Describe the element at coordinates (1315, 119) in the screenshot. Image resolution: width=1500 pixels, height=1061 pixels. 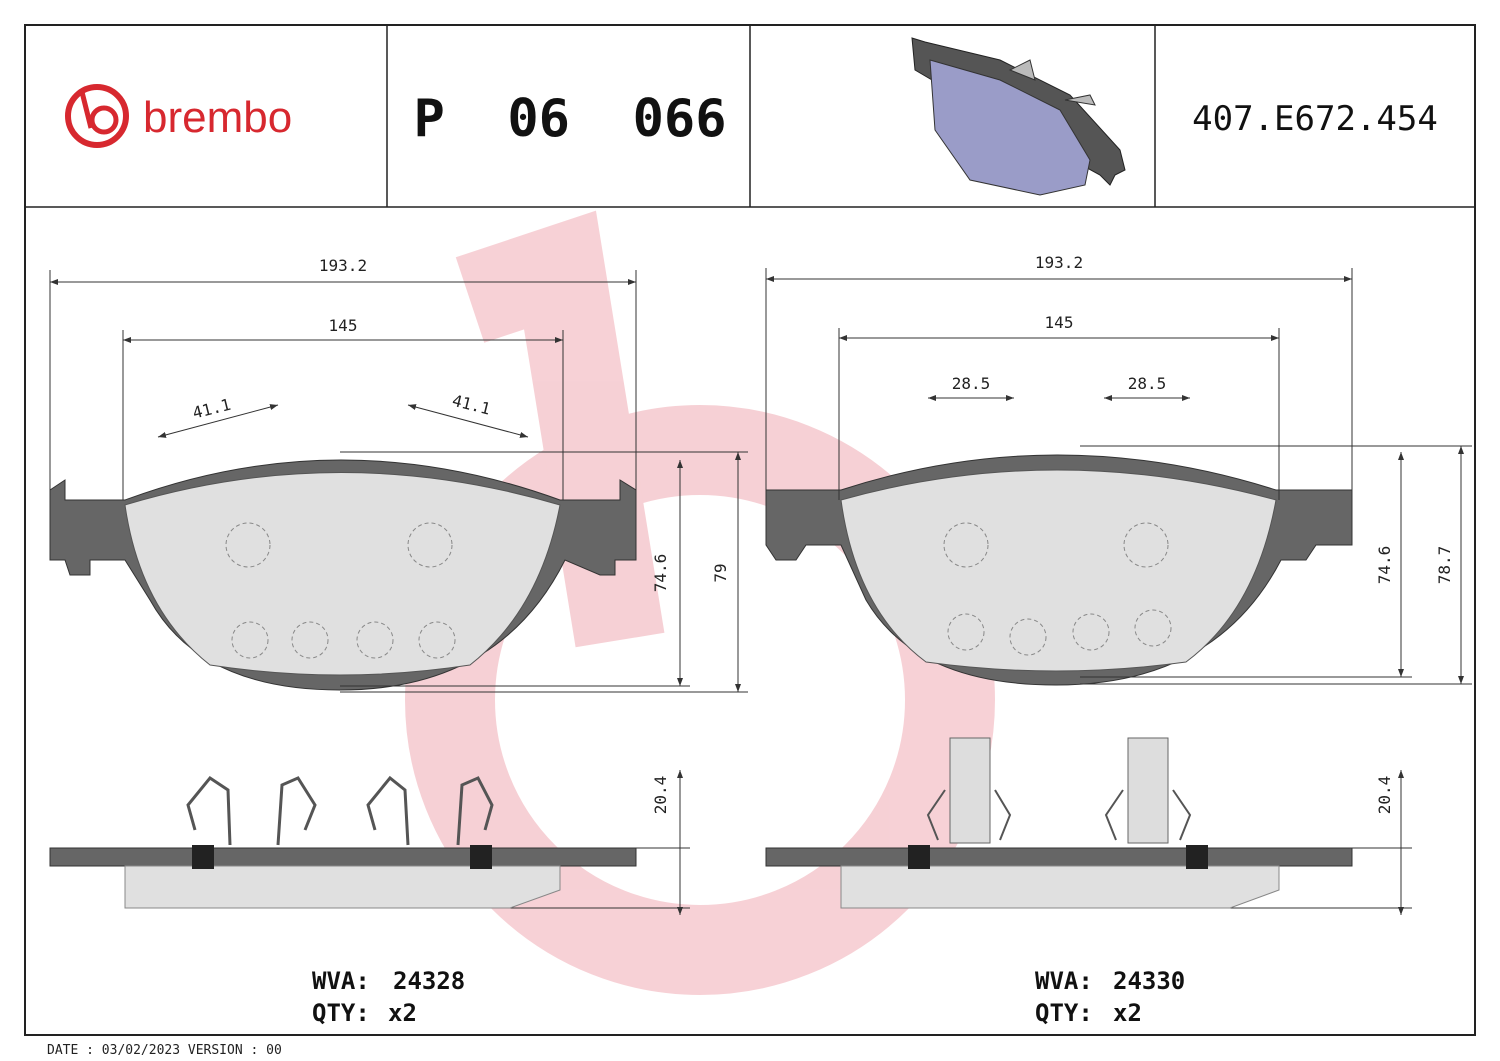
I see `part-code: 407.E672.454` at that location.